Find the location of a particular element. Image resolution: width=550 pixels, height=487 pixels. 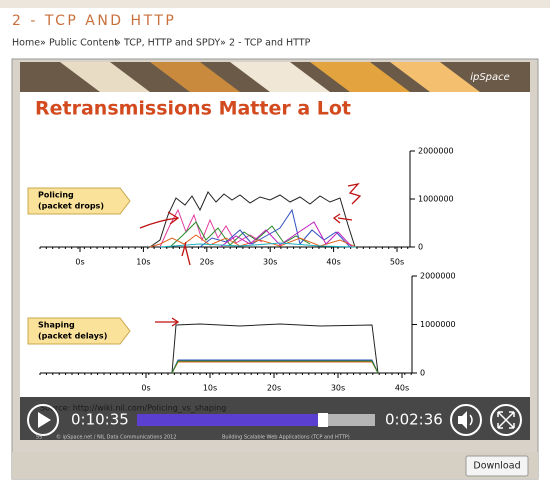

download-label: Download is located at coordinates (496, 466).